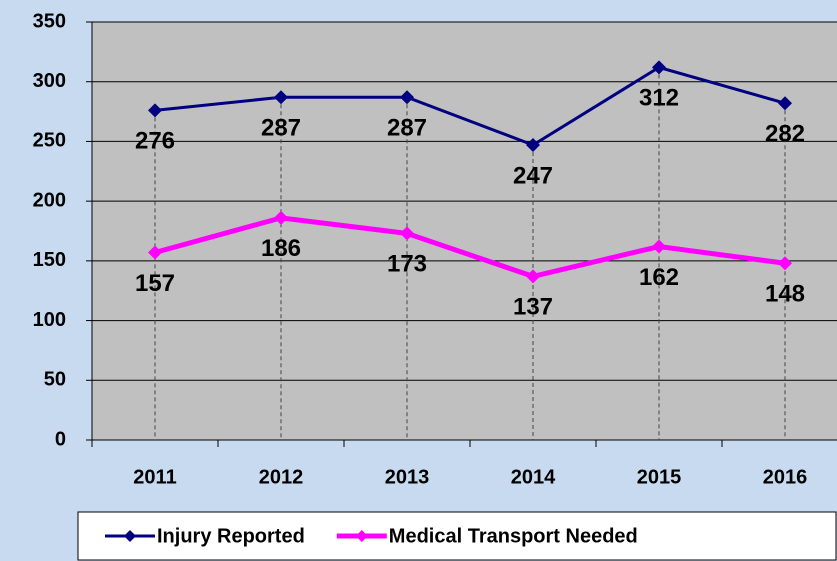 The image size is (837, 561). Describe the element at coordinates (231, 536) in the screenshot. I see `legend-label: Injury Reported` at that location.